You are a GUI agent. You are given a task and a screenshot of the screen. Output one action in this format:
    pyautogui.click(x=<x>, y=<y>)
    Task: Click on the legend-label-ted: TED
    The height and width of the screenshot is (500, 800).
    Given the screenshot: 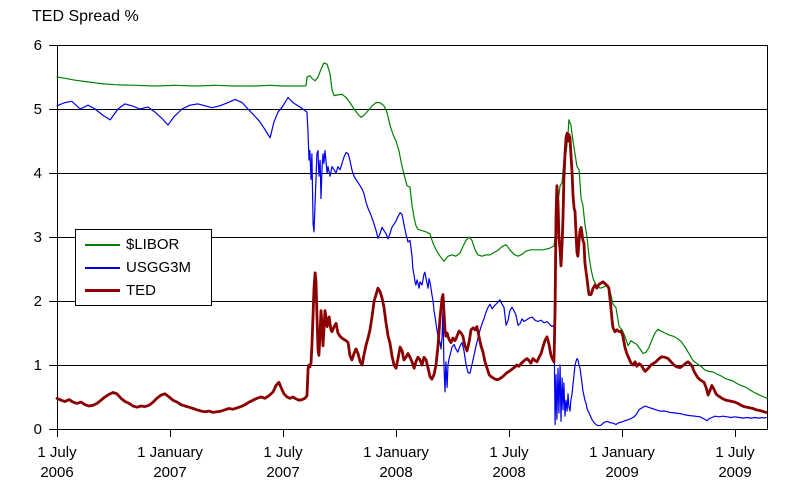 What is the action you would take?
    pyautogui.click(x=141, y=290)
    